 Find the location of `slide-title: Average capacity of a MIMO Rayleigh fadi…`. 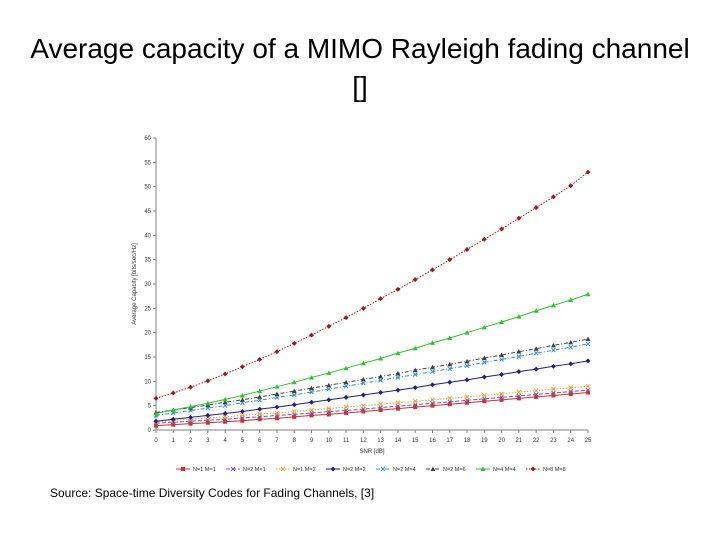

slide-title: Average capacity of a MIMO Rayleigh fadi… is located at coordinates (360, 67).